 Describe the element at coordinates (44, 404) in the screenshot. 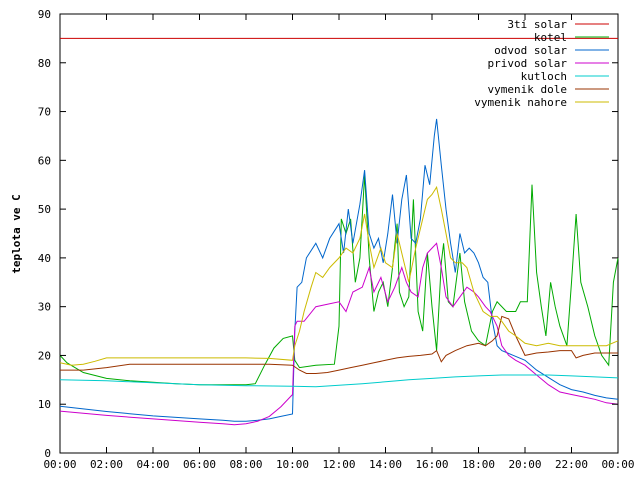

I see `y-tick-label: 10` at that location.